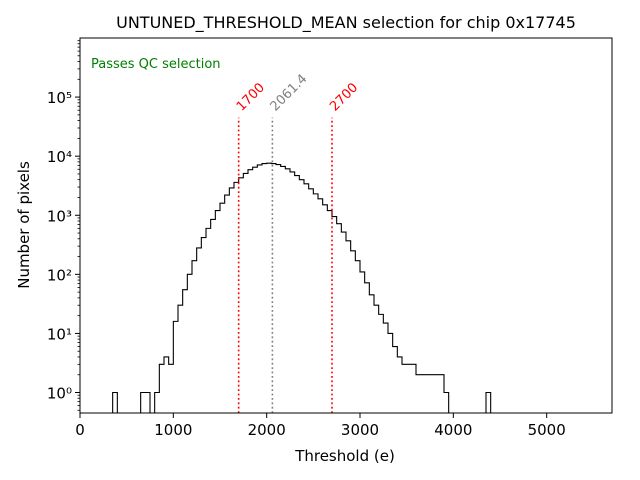  Describe the element at coordinates (344, 456) in the screenshot. I see `x-axis-label: Threshold (e)` at that location.